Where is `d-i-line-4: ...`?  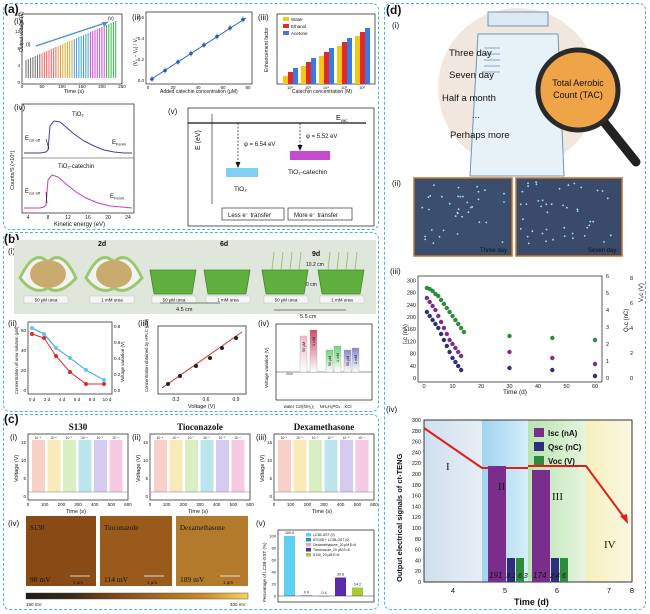 d-i-line-4: ... is located at coordinates (476, 115).